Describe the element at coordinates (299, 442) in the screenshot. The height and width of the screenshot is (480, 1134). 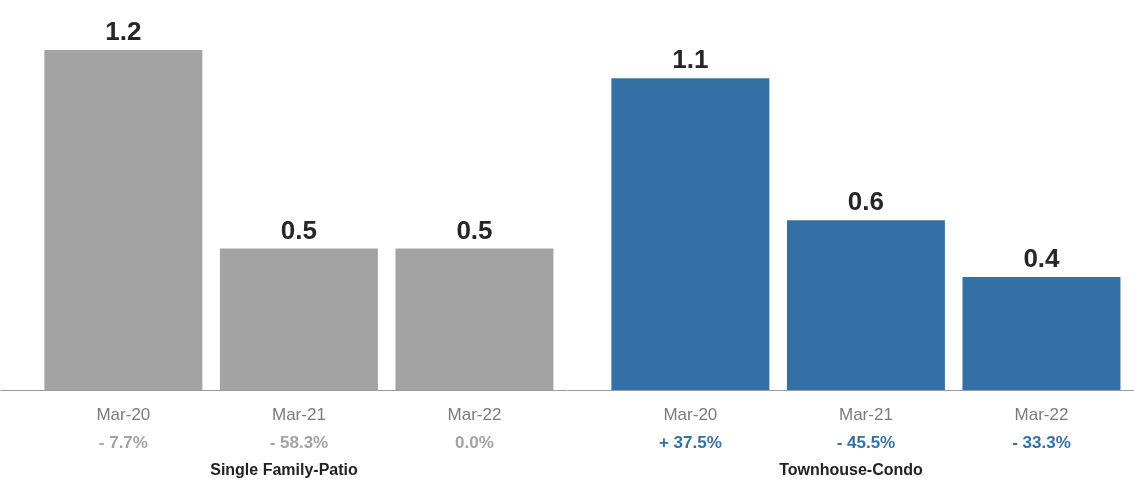
I see `text: - 58.3%` at that location.